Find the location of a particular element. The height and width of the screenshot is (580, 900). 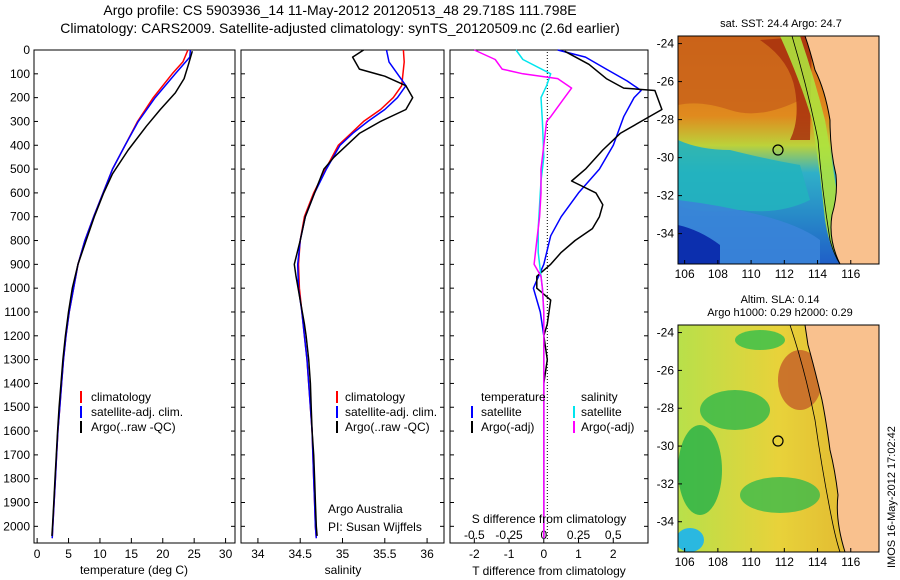

difference-xaxis: -2 -1 0 1 2-0.5 -0.25 0 0.25 0.5 is located at coordinates (543, 544).